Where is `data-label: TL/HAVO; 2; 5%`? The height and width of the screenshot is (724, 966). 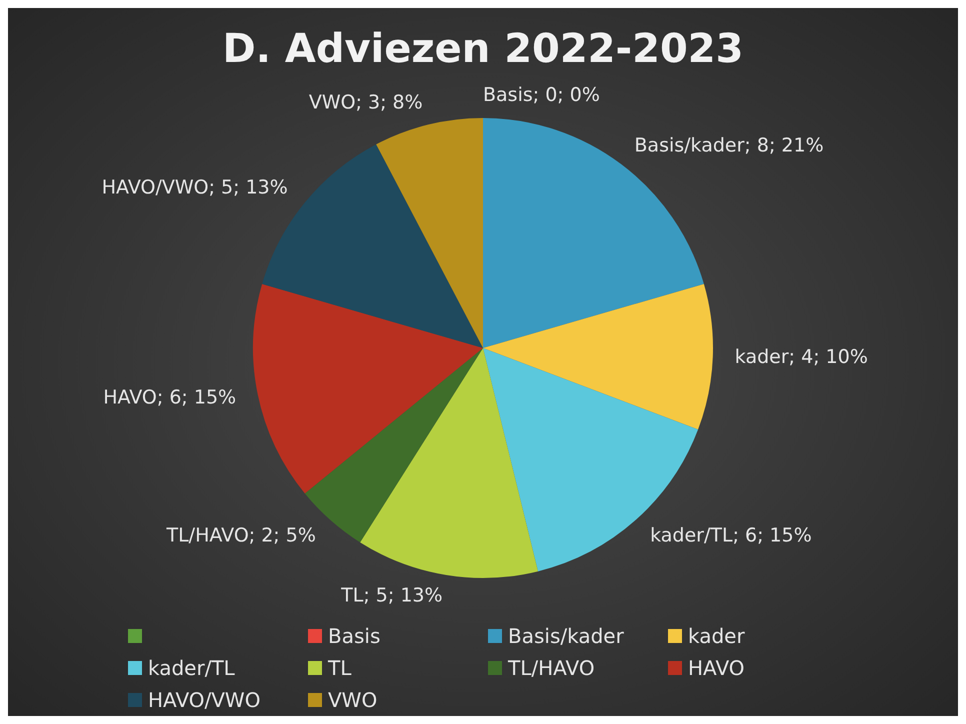 data-label: TL/HAVO; 2; 5% is located at coordinates (240, 535).